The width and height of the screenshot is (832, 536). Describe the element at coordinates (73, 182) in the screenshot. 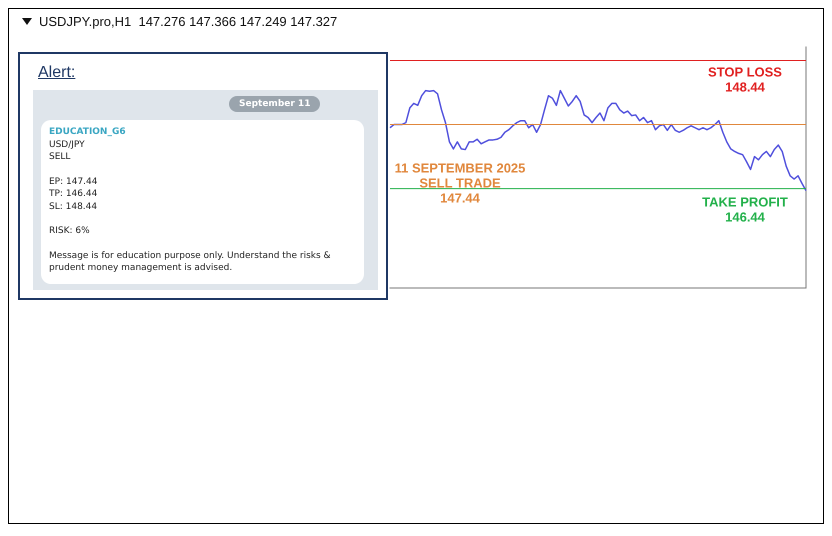

I see `text: EP: 147.44` at that location.